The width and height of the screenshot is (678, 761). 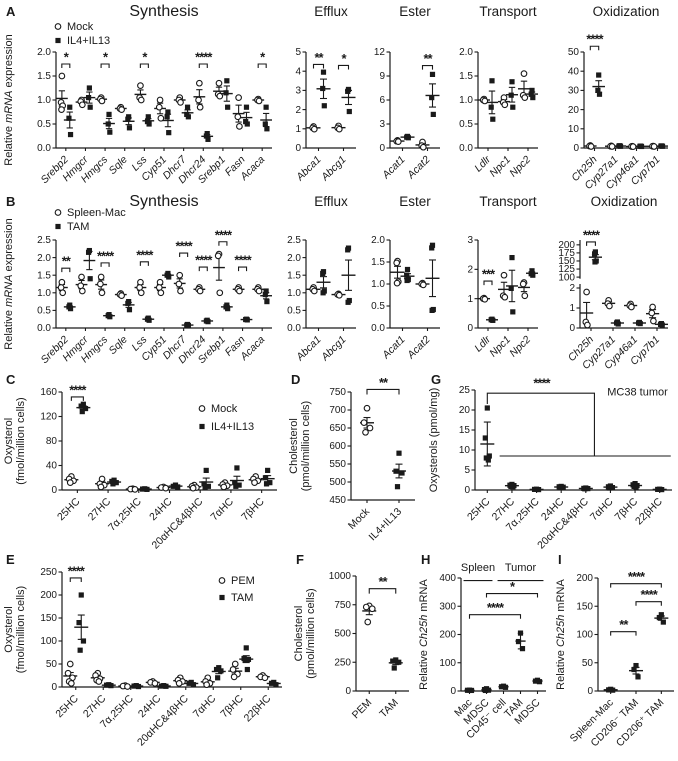 I want to click on svg-text: 22βHC, so click(x=649, y=511).